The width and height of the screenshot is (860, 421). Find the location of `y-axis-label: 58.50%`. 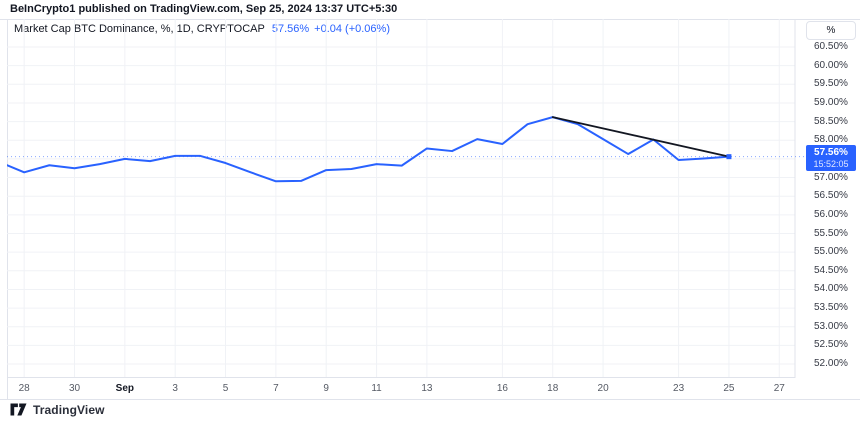

y-axis-label: 58.50% is located at coordinates (831, 121).